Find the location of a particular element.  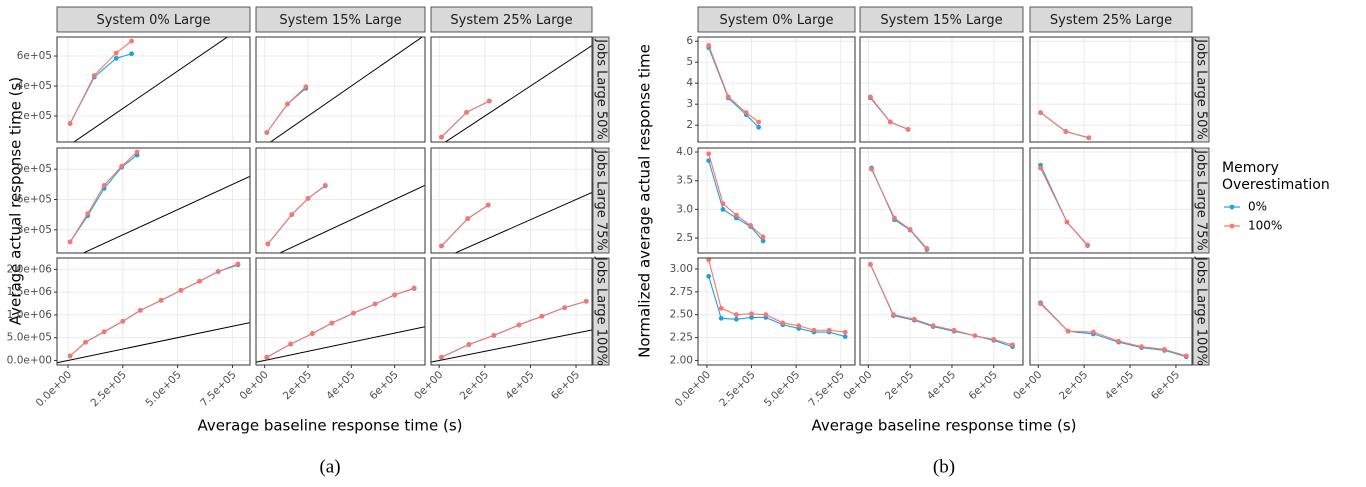

y-tick-label: 3.5 is located at coordinates (684, 181).